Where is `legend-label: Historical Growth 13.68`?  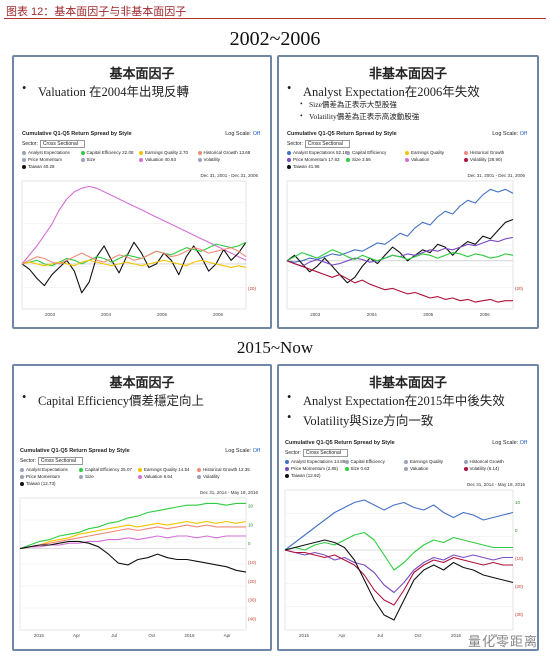 legend-label: Historical Growth 13.68 is located at coordinates (227, 152).